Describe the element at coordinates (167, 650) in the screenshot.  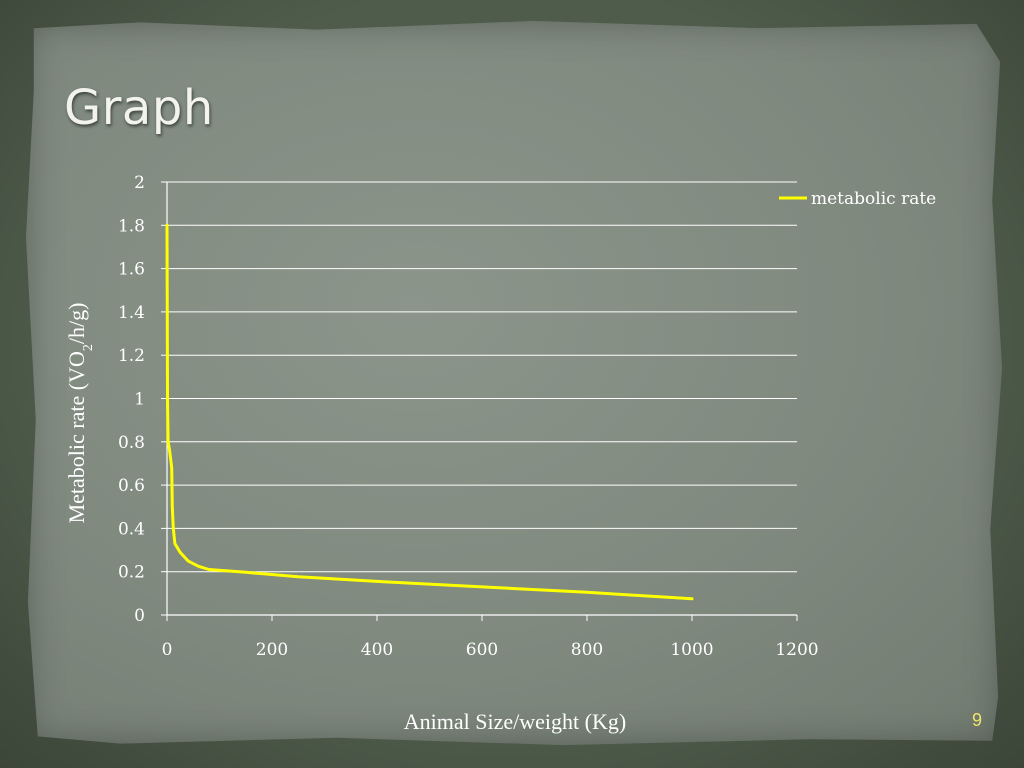
I see `x-tick-label: 0` at that location.